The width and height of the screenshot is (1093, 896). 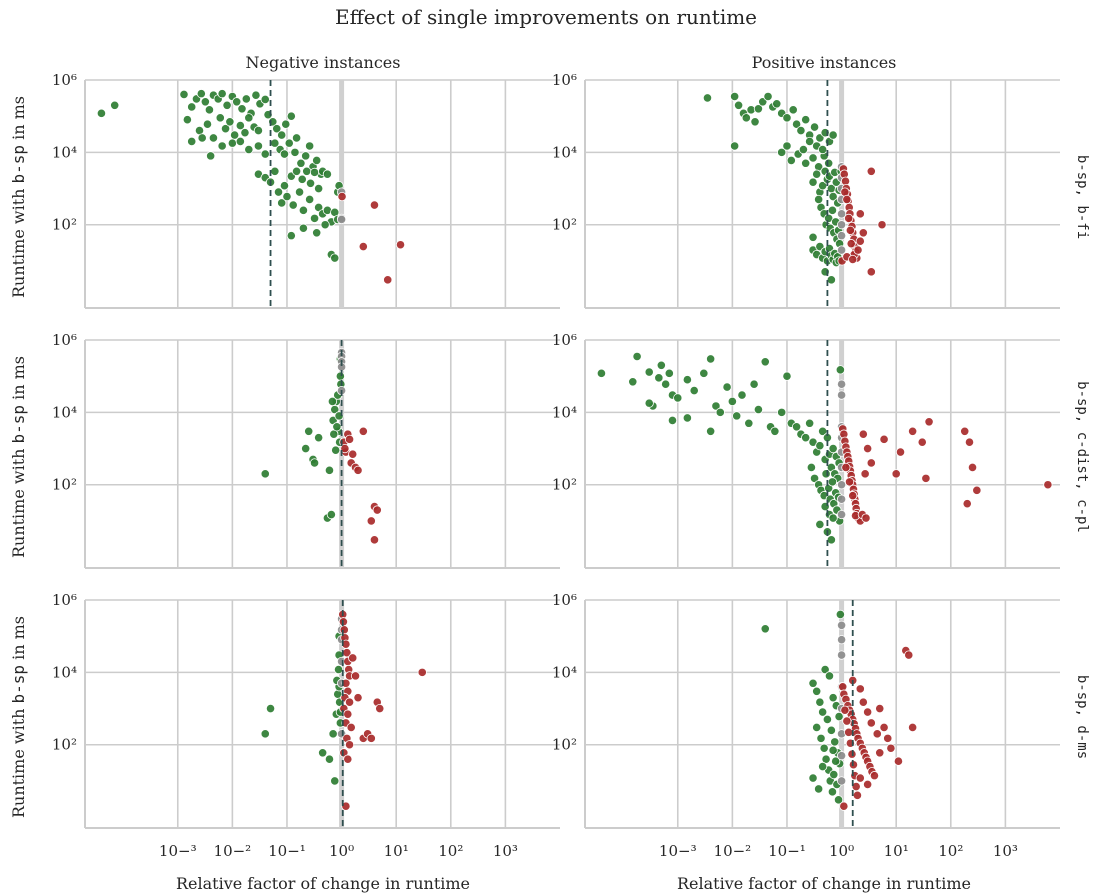 What do you see at coordinates (18, 457) in the screenshot?
I see `y-axis-label-2: Runtime with b-sp in ms` at bounding box center [18, 457].